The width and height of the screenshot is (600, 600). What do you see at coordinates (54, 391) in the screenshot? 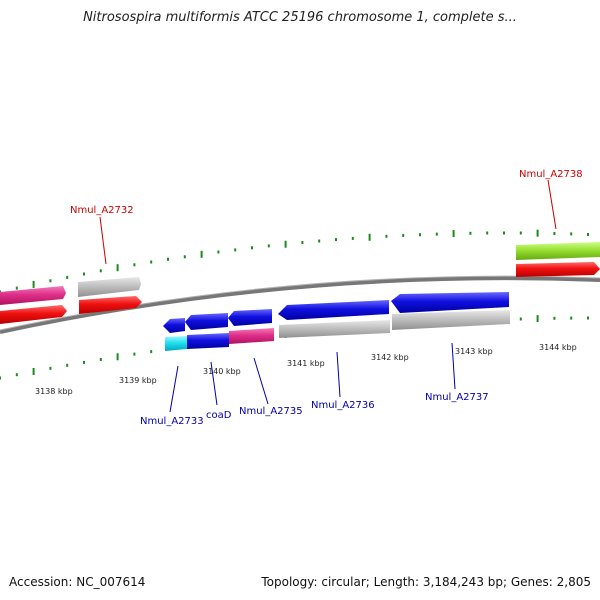
I see `tick-label-3138: 3138 kbp` at bounding box center [54, 391].